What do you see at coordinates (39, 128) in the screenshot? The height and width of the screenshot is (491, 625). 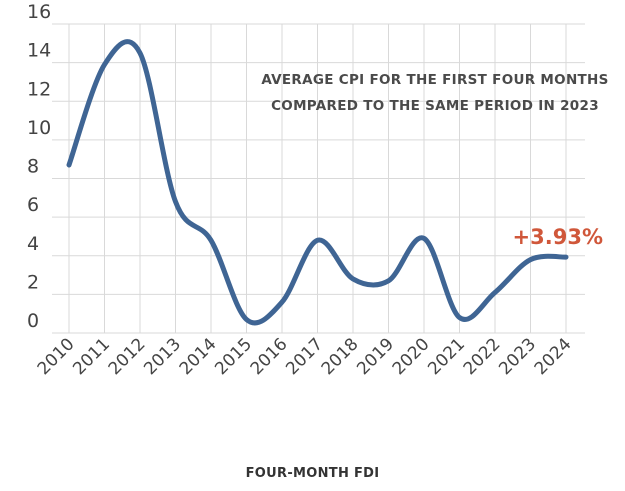 I see `y-tick-label: 10` at bounding box center [39, 128].